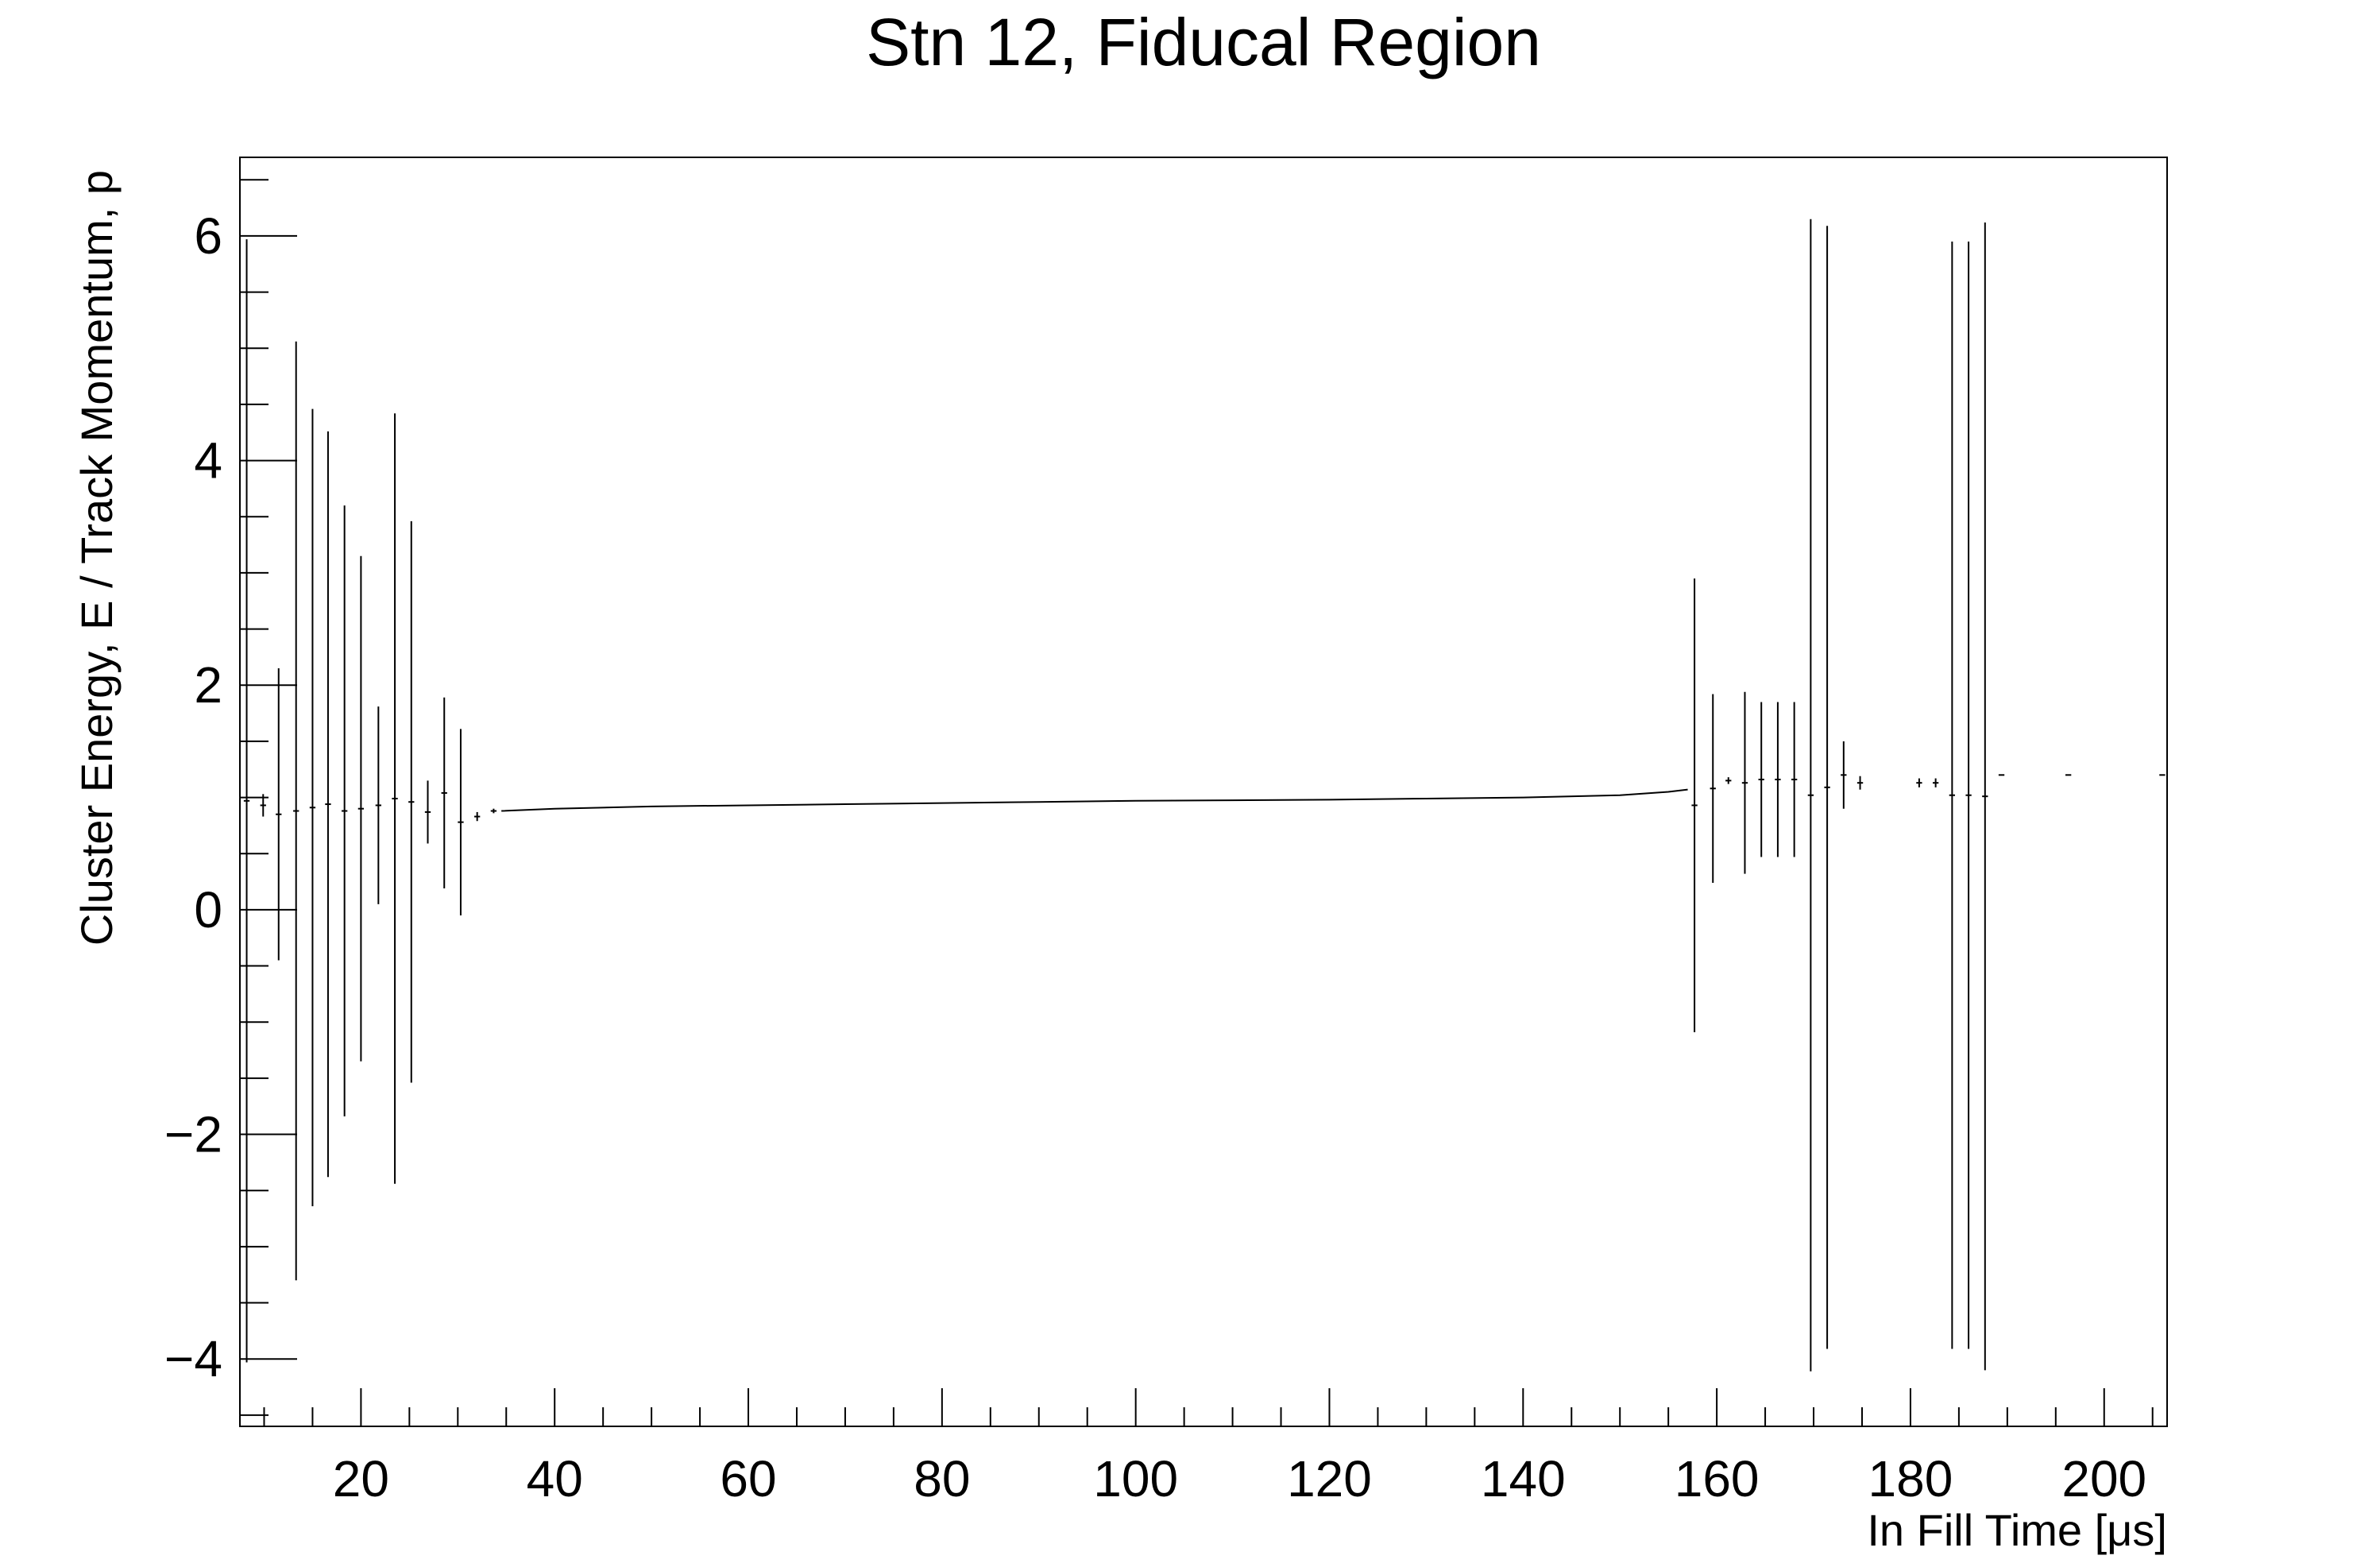 The height and width of the screenshot is (1567, 2380). What do you see at coordinates (230, 797) in the screenshot?
I see `y-axis: −4 −2 0 2 4 6` at bounding box center [230, 797].